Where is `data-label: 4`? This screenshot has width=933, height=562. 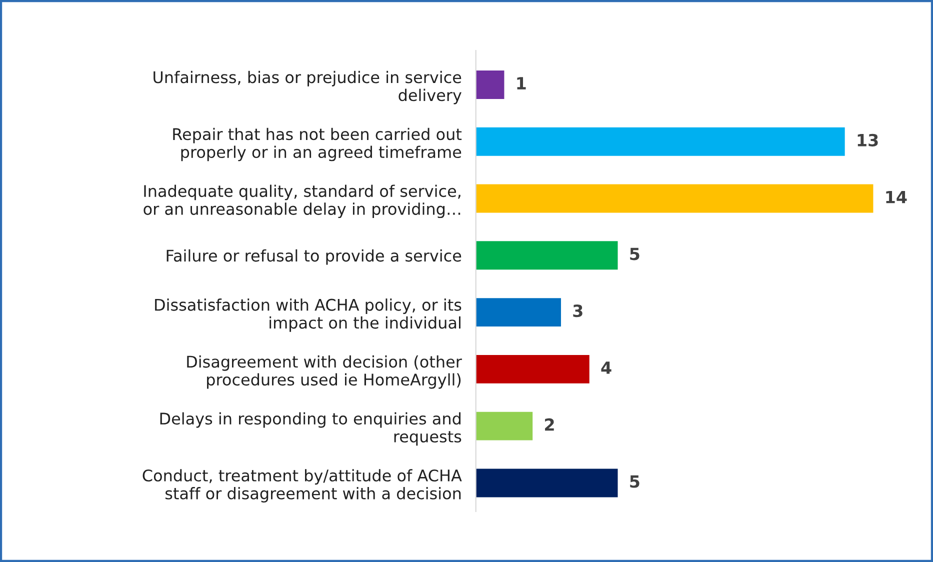
data-label: 4 is located at coordinates (606, 368).